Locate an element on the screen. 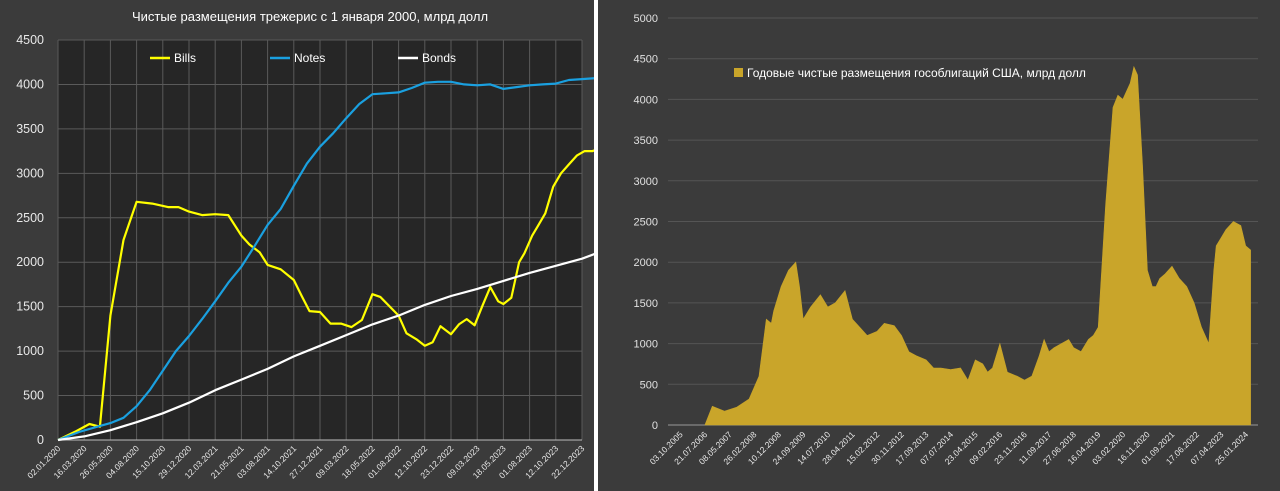 Image resolution: width=1280 pixels, height=491 pixels. left-y-tick-label: 0 is located at coordinates (40, 440).